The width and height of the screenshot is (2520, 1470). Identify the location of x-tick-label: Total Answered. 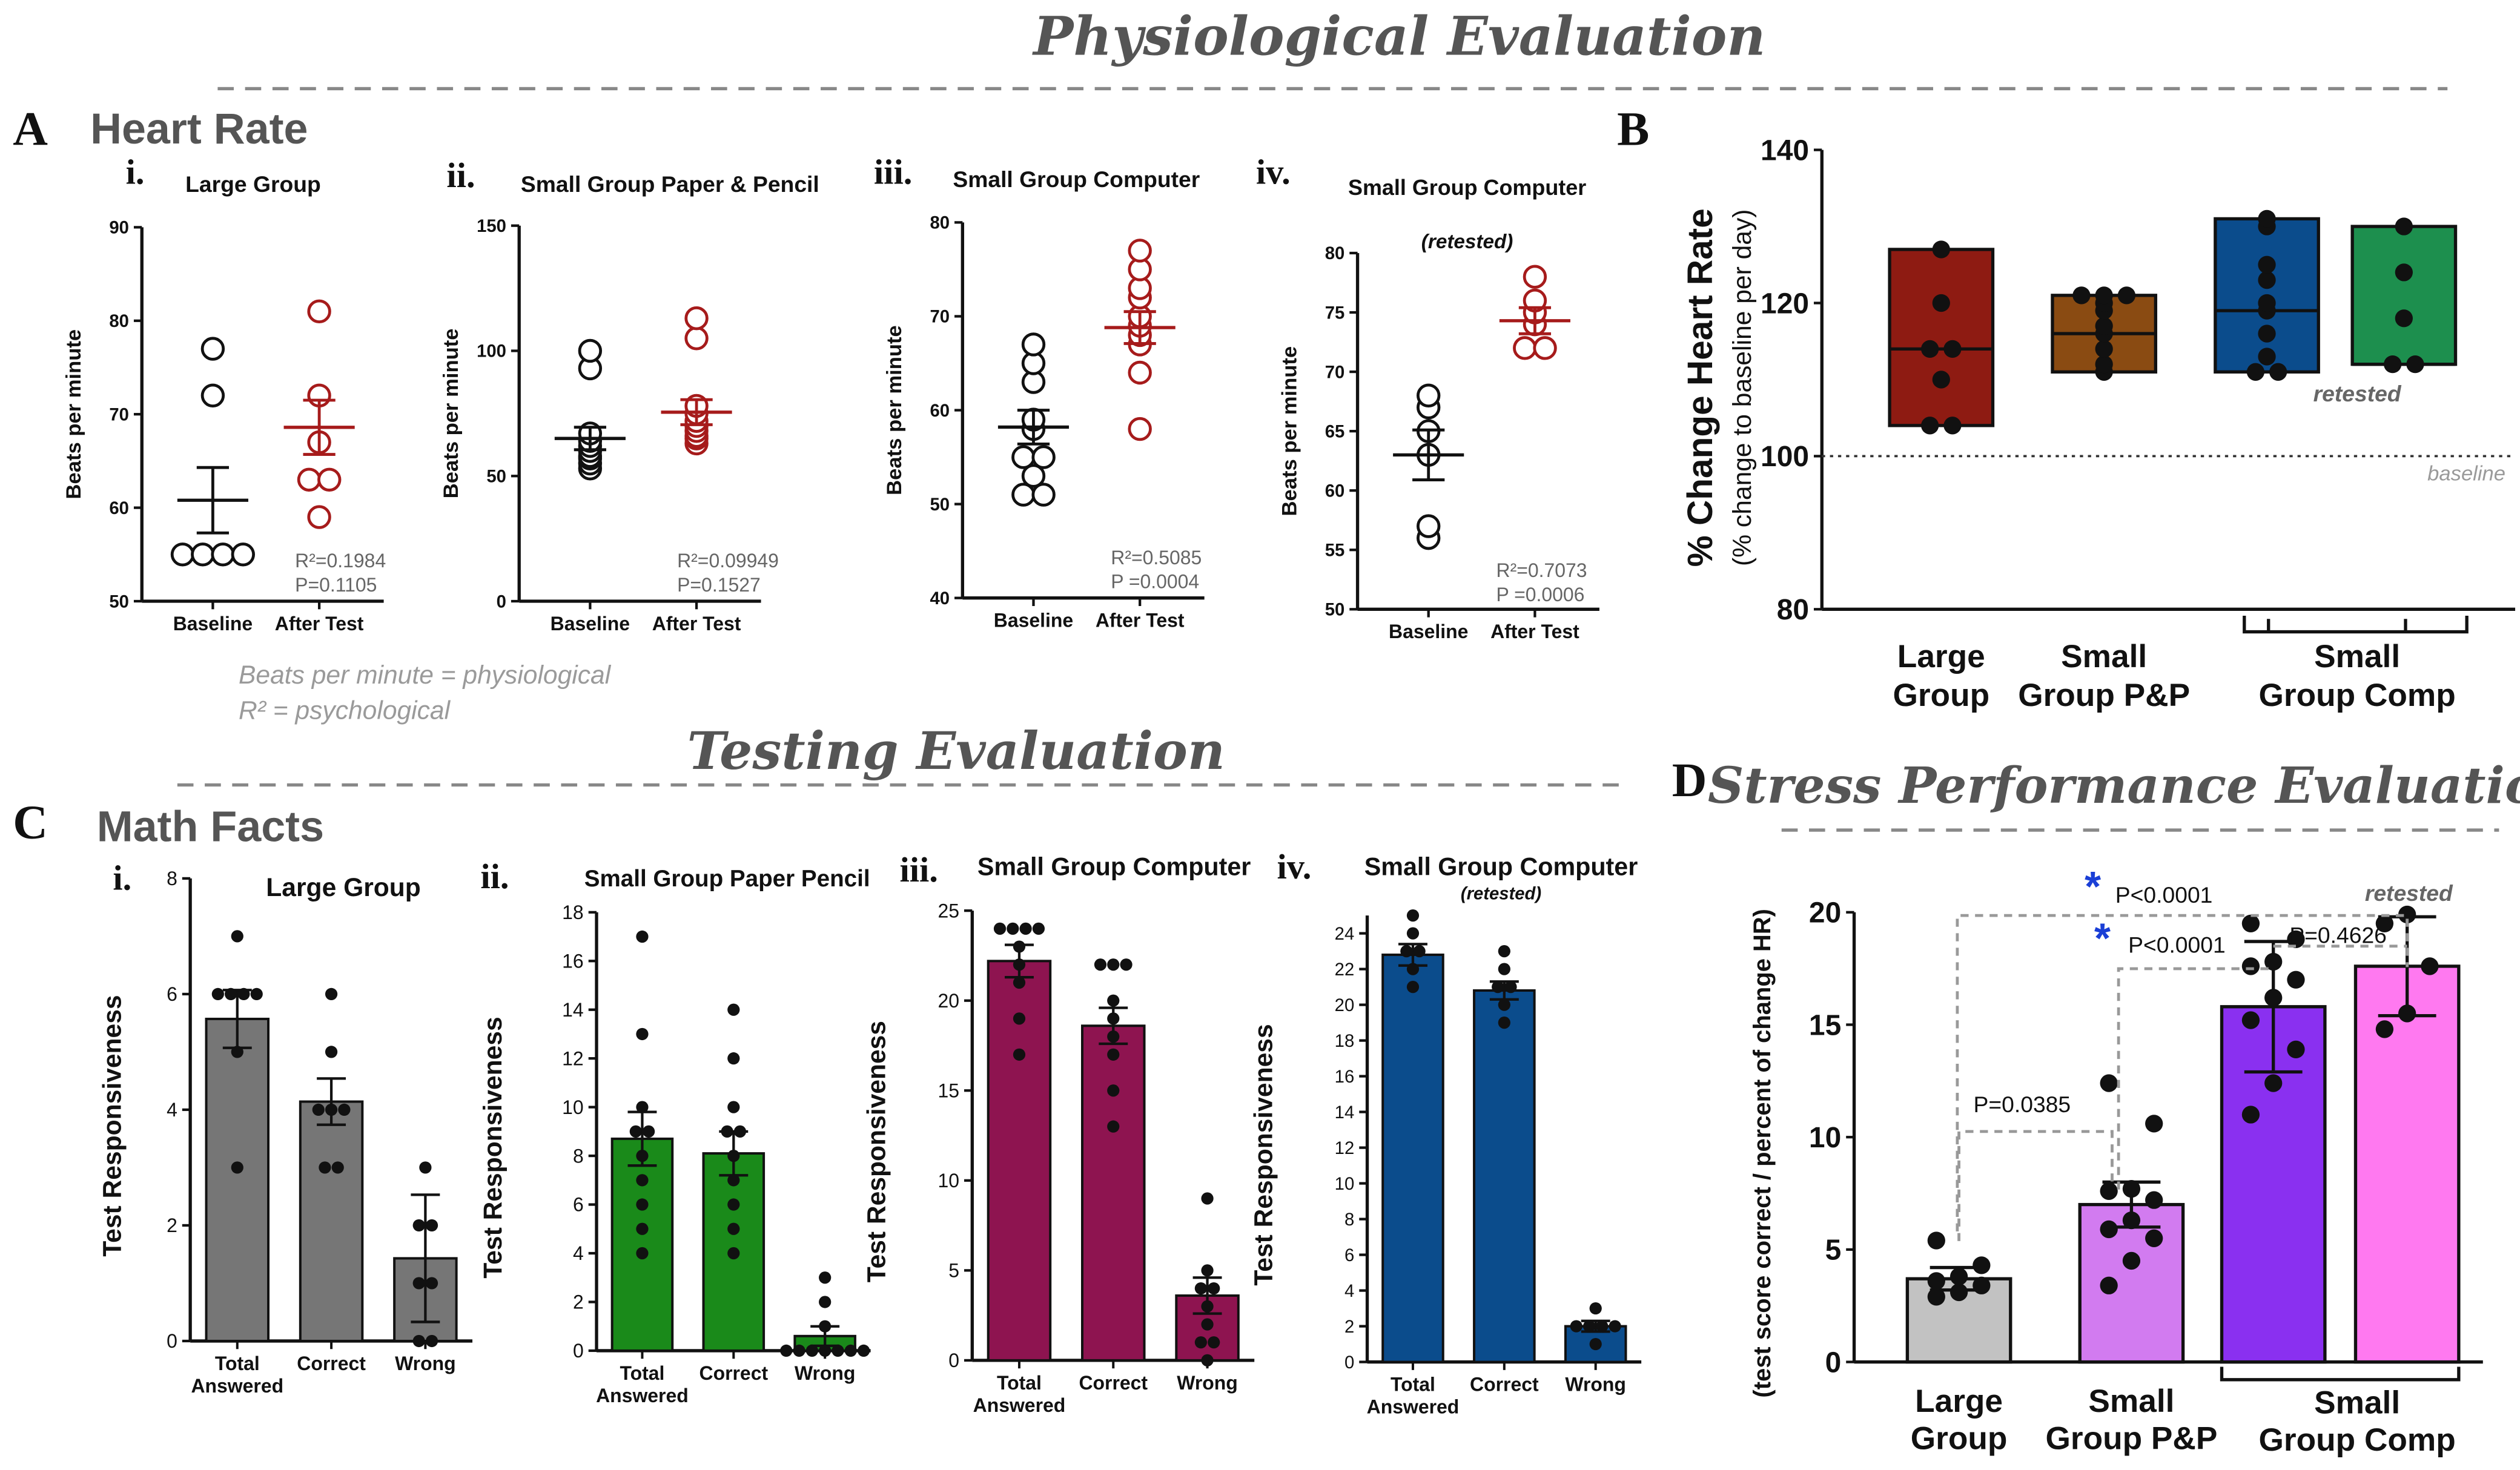
(1019, 1394).